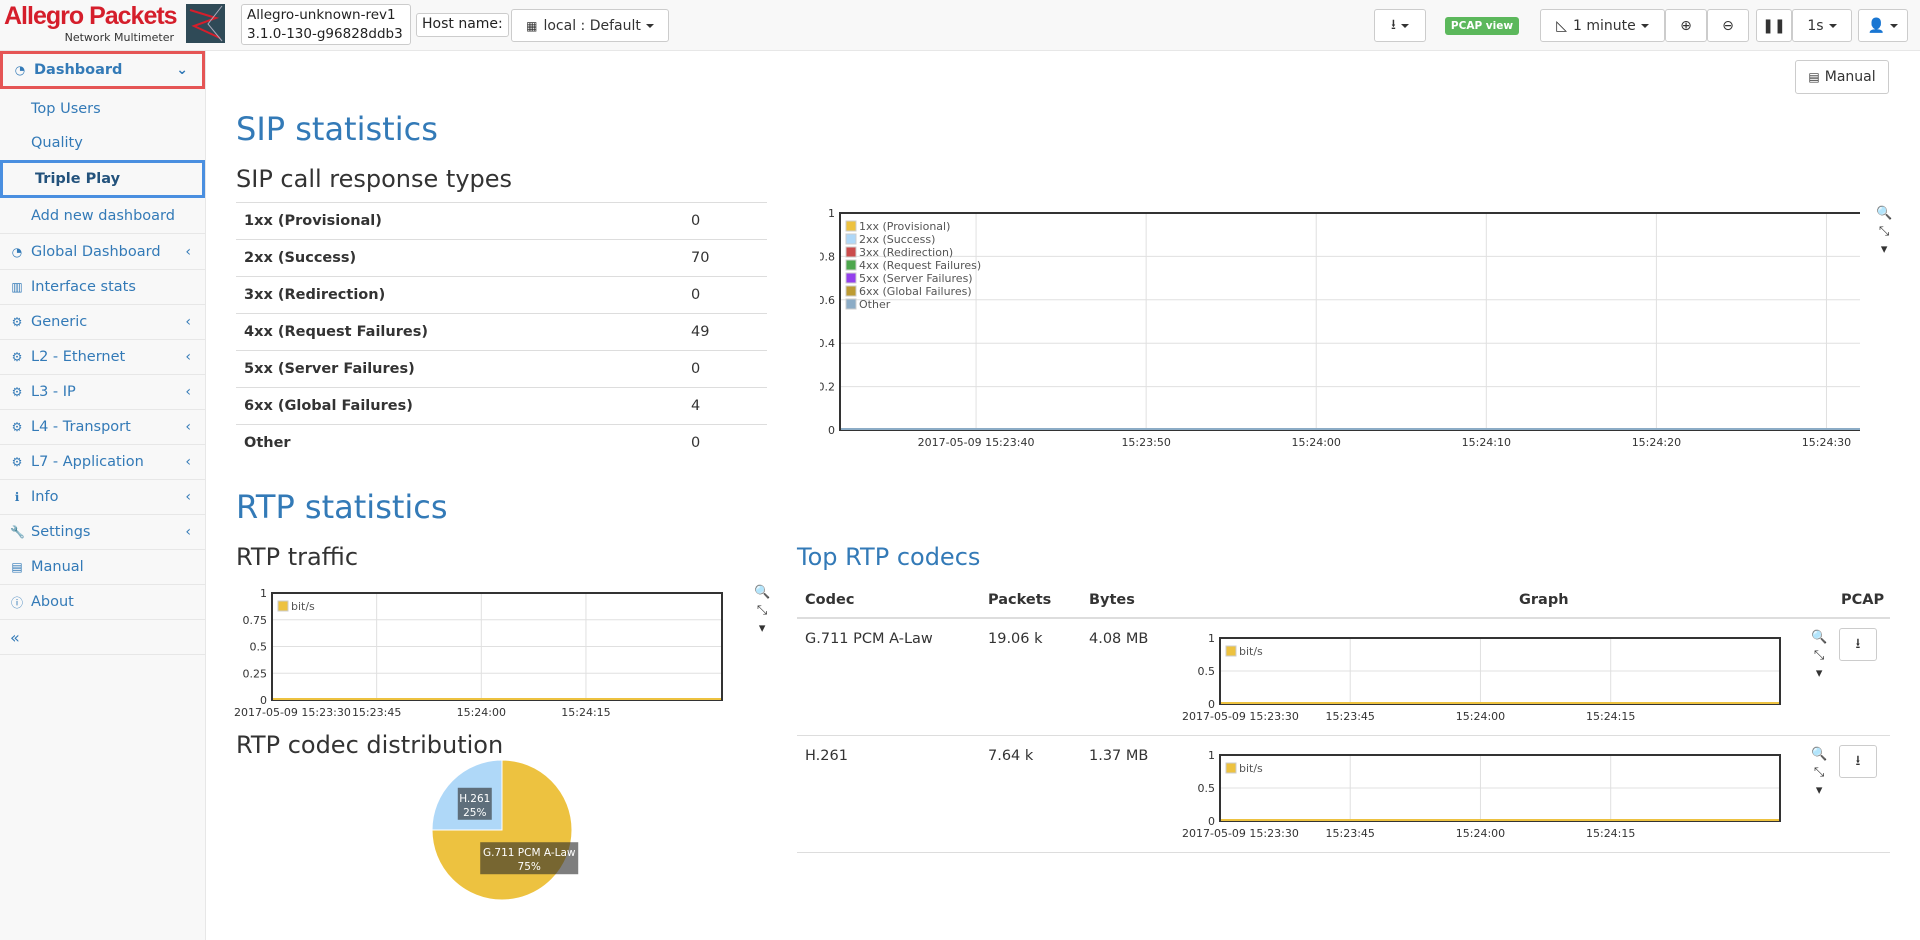 The width and height of the screenshot is (1920, 940). Describe the element at coordinates (831, 213) in the screenshot. I see `y-tick-label: 1` at that location.